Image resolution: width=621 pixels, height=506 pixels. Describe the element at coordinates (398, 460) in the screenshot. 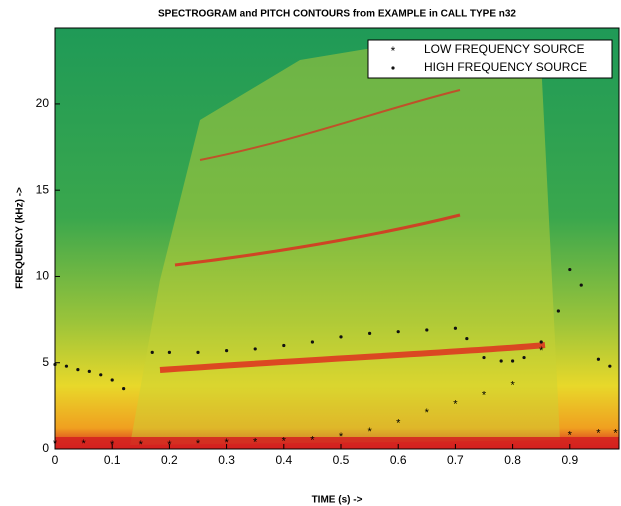

I see `x-tick-label: 0.6` at that location.